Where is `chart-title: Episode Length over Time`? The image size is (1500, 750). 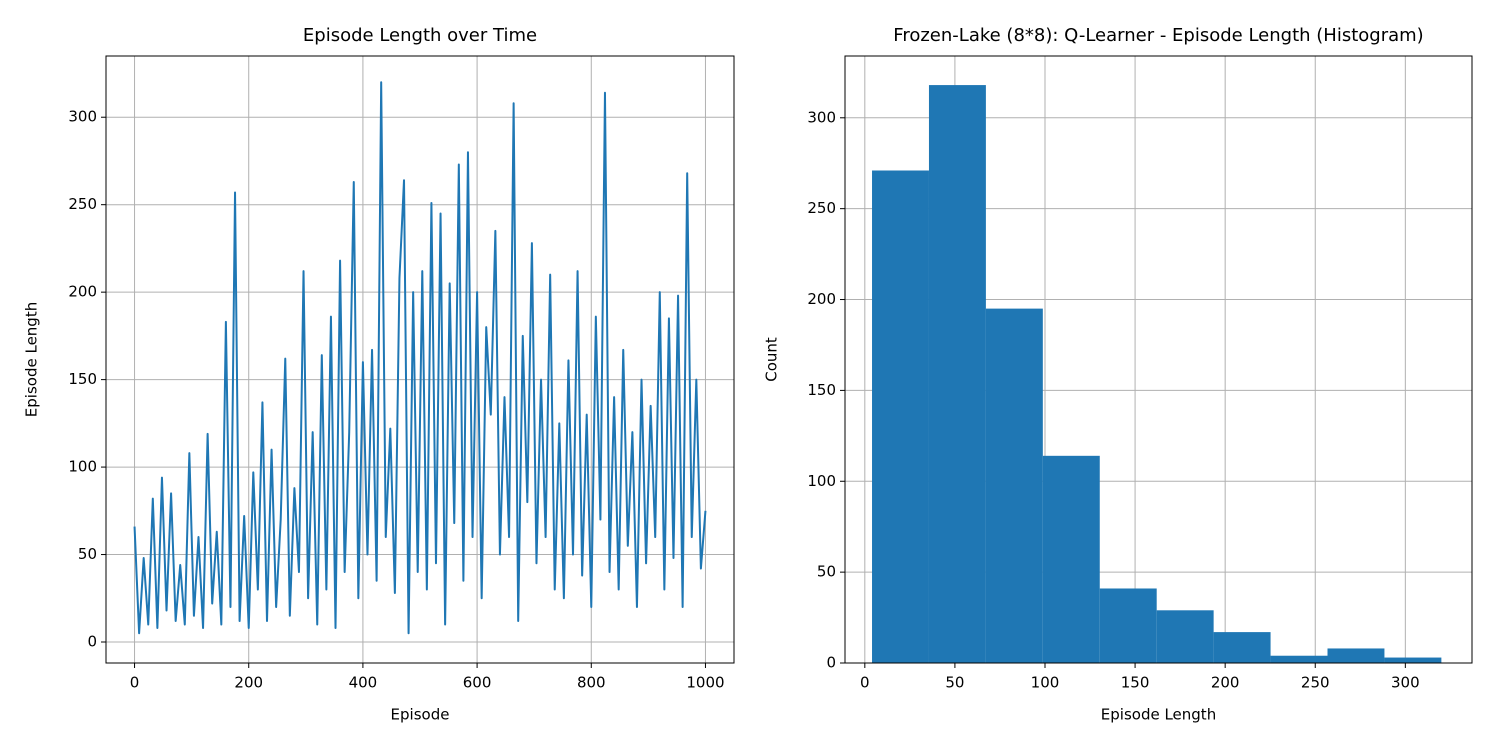 chart-title: Episode Length over Time is located at coordinates (420, 35).